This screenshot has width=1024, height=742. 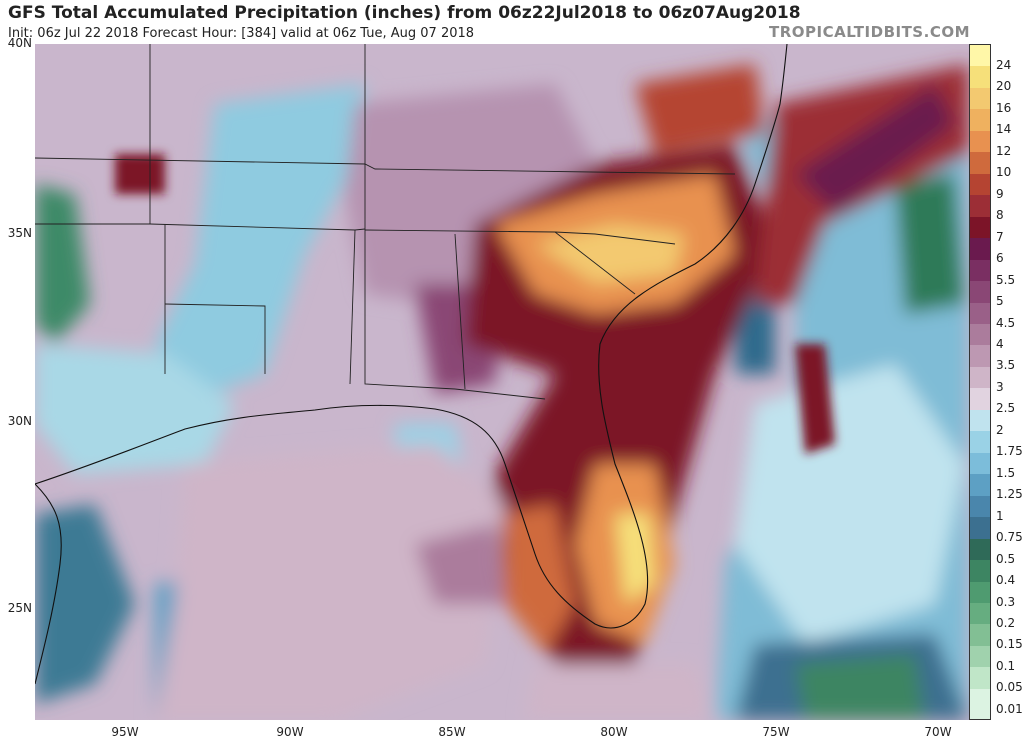 I want to click on color-scale-label: 0.3, so click(x=1006, y=601).